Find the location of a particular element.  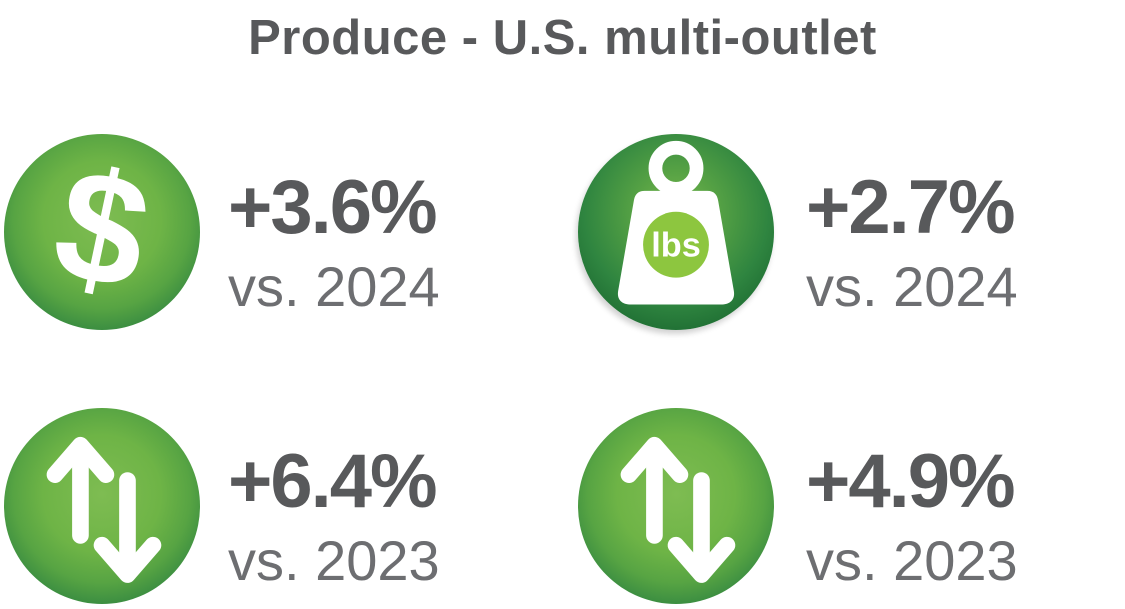

weight-lbs-icon: lbs is located at coordinates (676, 222).